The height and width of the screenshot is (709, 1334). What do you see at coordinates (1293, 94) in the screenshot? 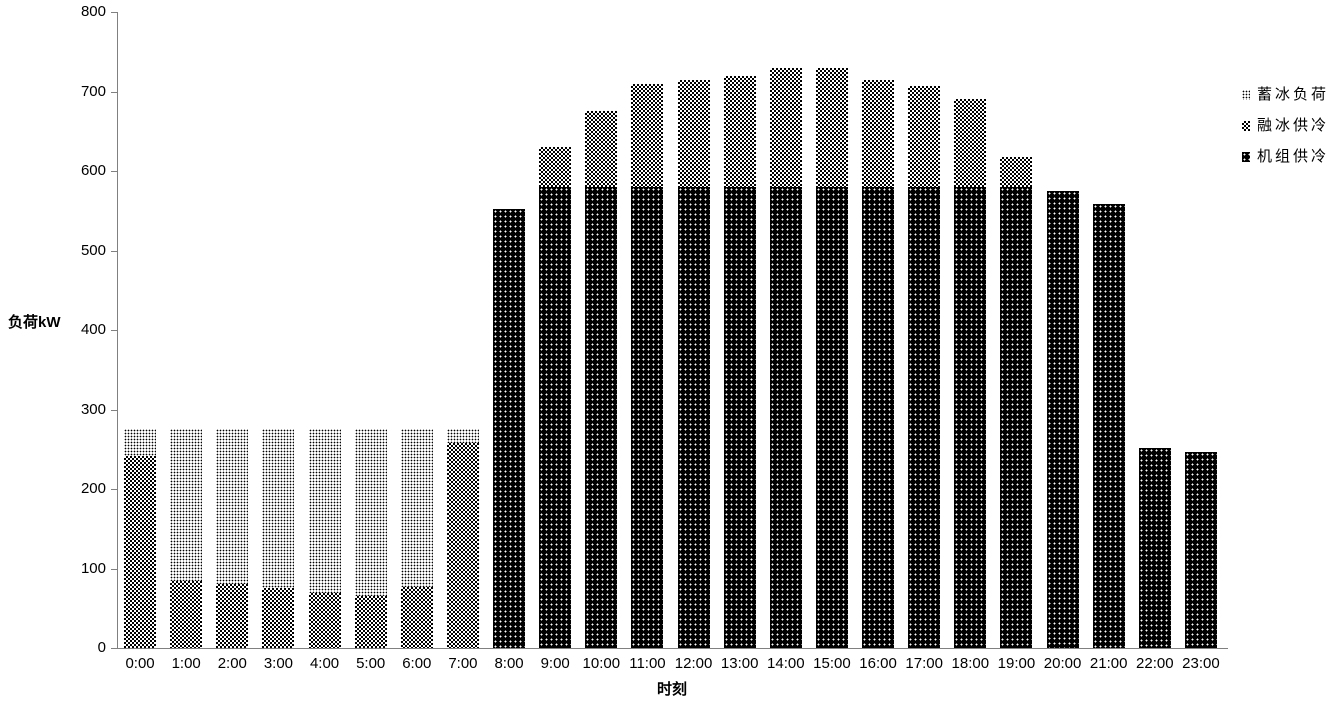
I see `legend-label: 蓄冰负荷` at bounding box center [1293, 94].